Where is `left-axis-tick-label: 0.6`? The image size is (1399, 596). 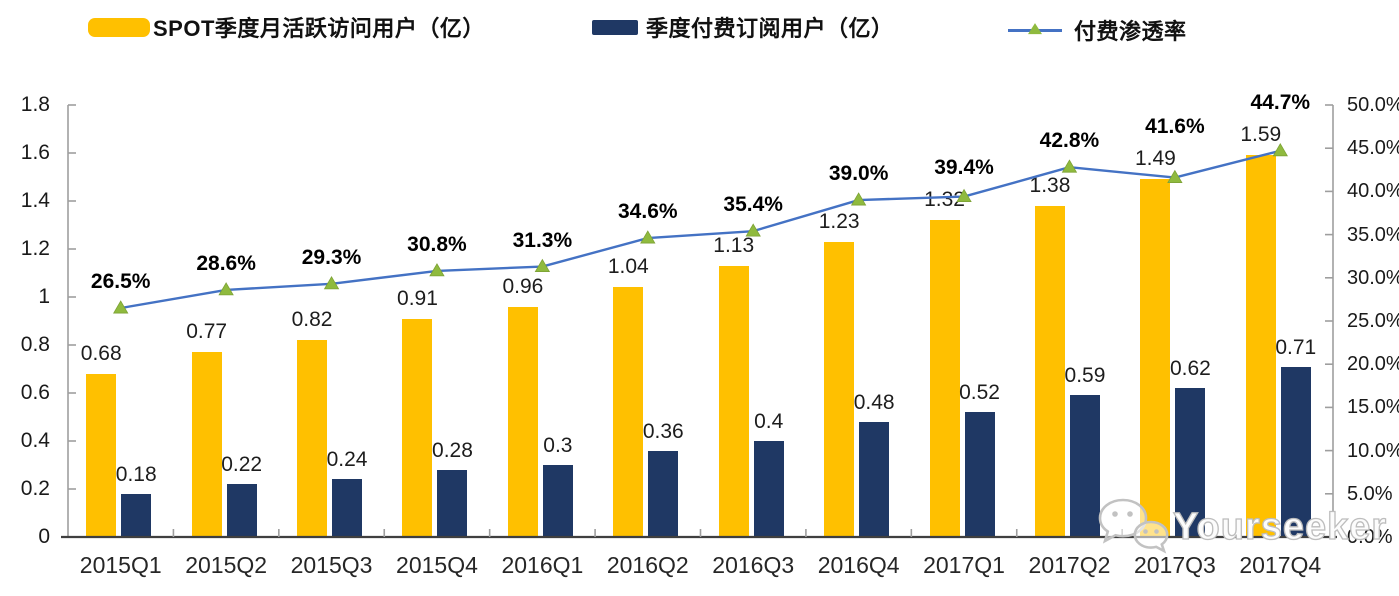
left-axis-tick-label: 0.6 is located at coordinates (35, 392).